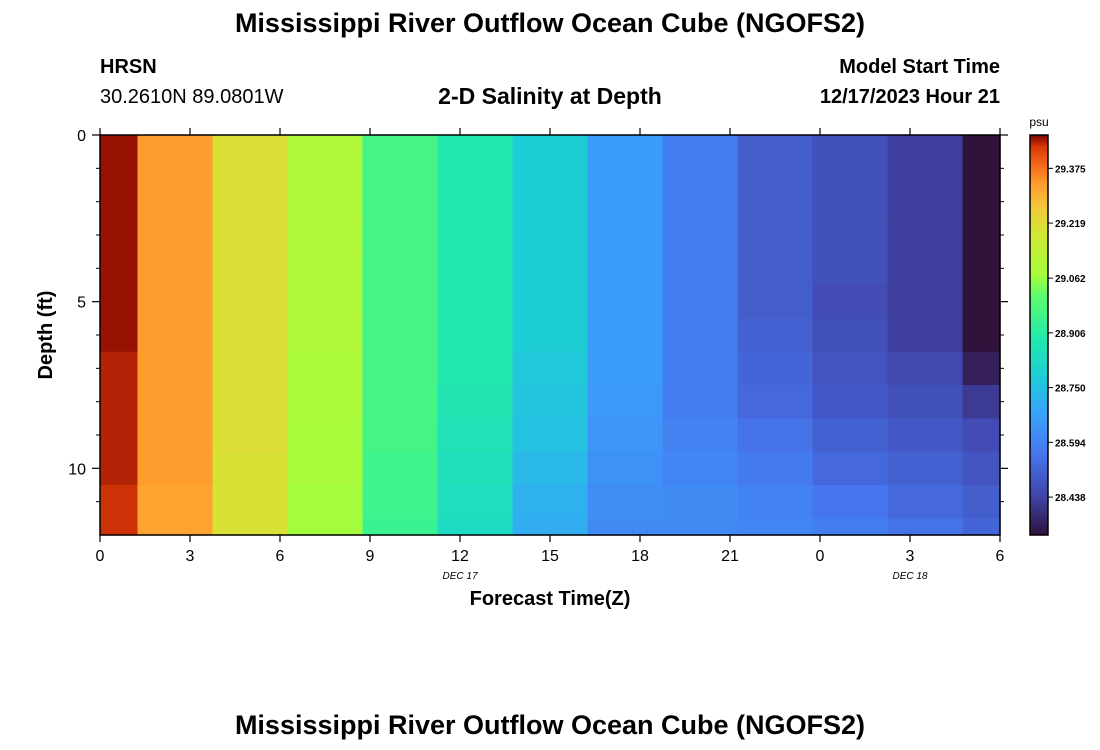  Describe the element at coordinates (550, 556) in the screenshot. I see `x-tick-label: 15` at that location.